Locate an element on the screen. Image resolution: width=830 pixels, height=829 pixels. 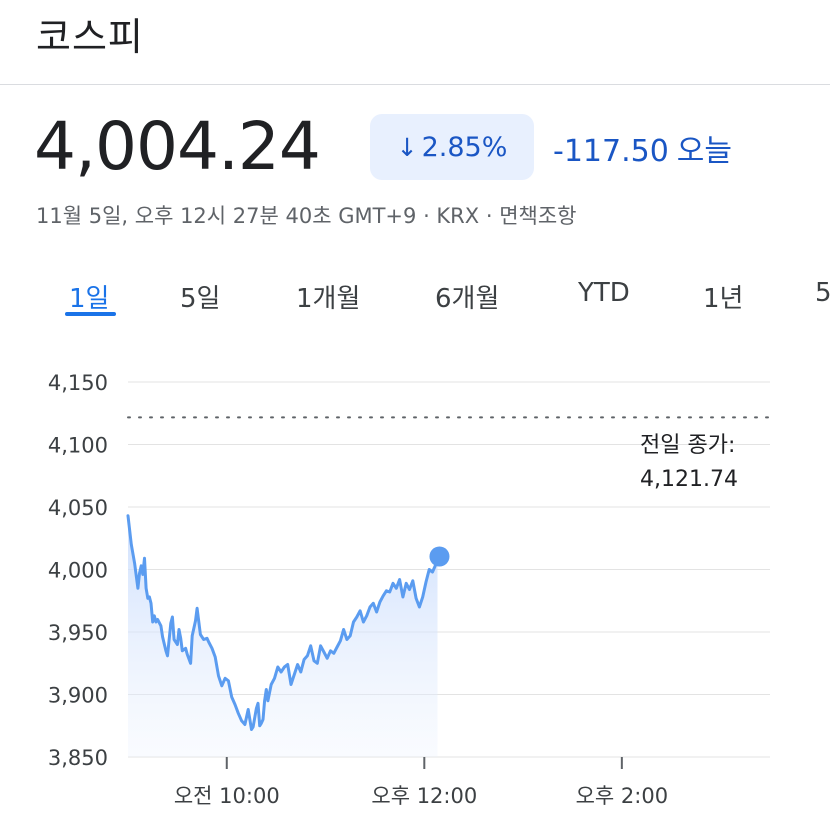
change-percent: 2.85% is located at coordinates (464, 147).